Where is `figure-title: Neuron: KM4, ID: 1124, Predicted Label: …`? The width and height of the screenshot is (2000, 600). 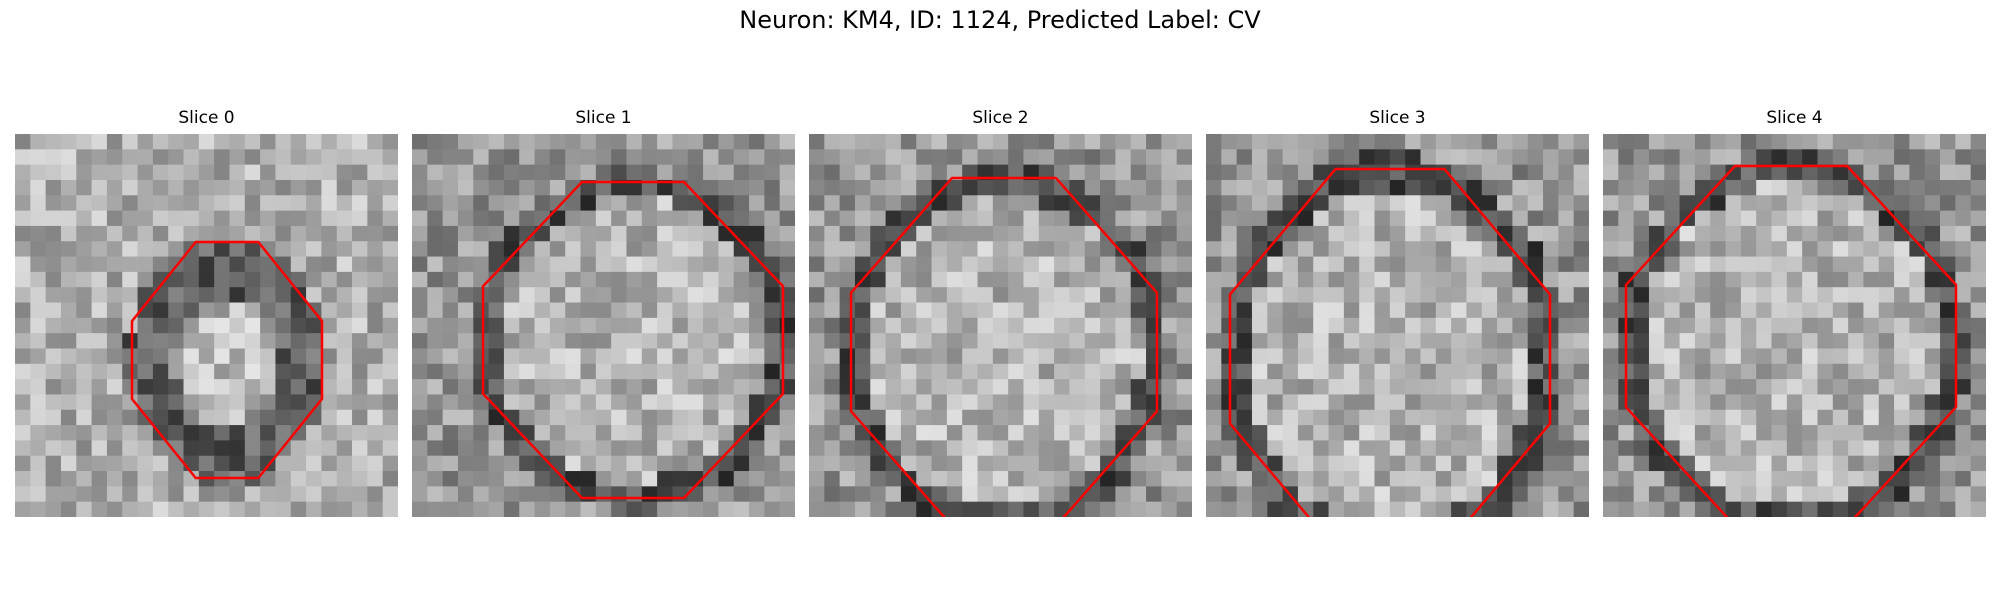
figure-title: Neuron: KM4, ID: 1124, Predicted Label: … is located at coordinates (1000, 20).